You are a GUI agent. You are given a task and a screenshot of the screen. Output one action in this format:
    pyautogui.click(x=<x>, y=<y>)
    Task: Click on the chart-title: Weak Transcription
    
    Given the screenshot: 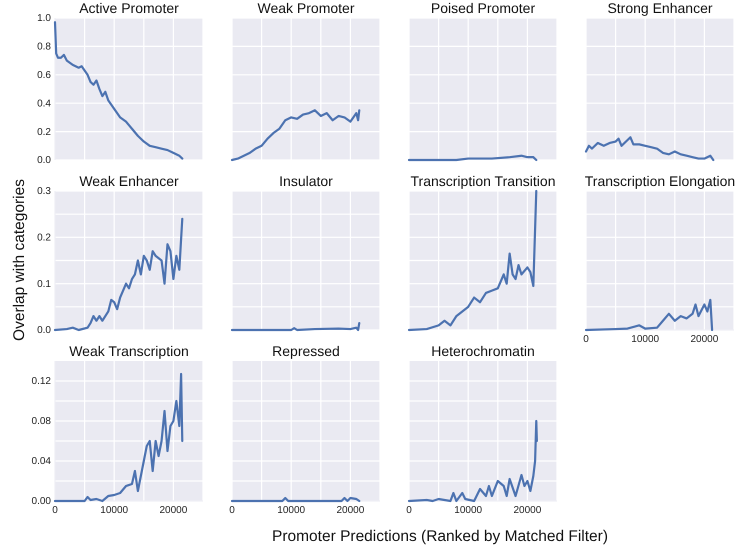 What is the action you would take?
    pyautogui.click(x=129, y=351)
    